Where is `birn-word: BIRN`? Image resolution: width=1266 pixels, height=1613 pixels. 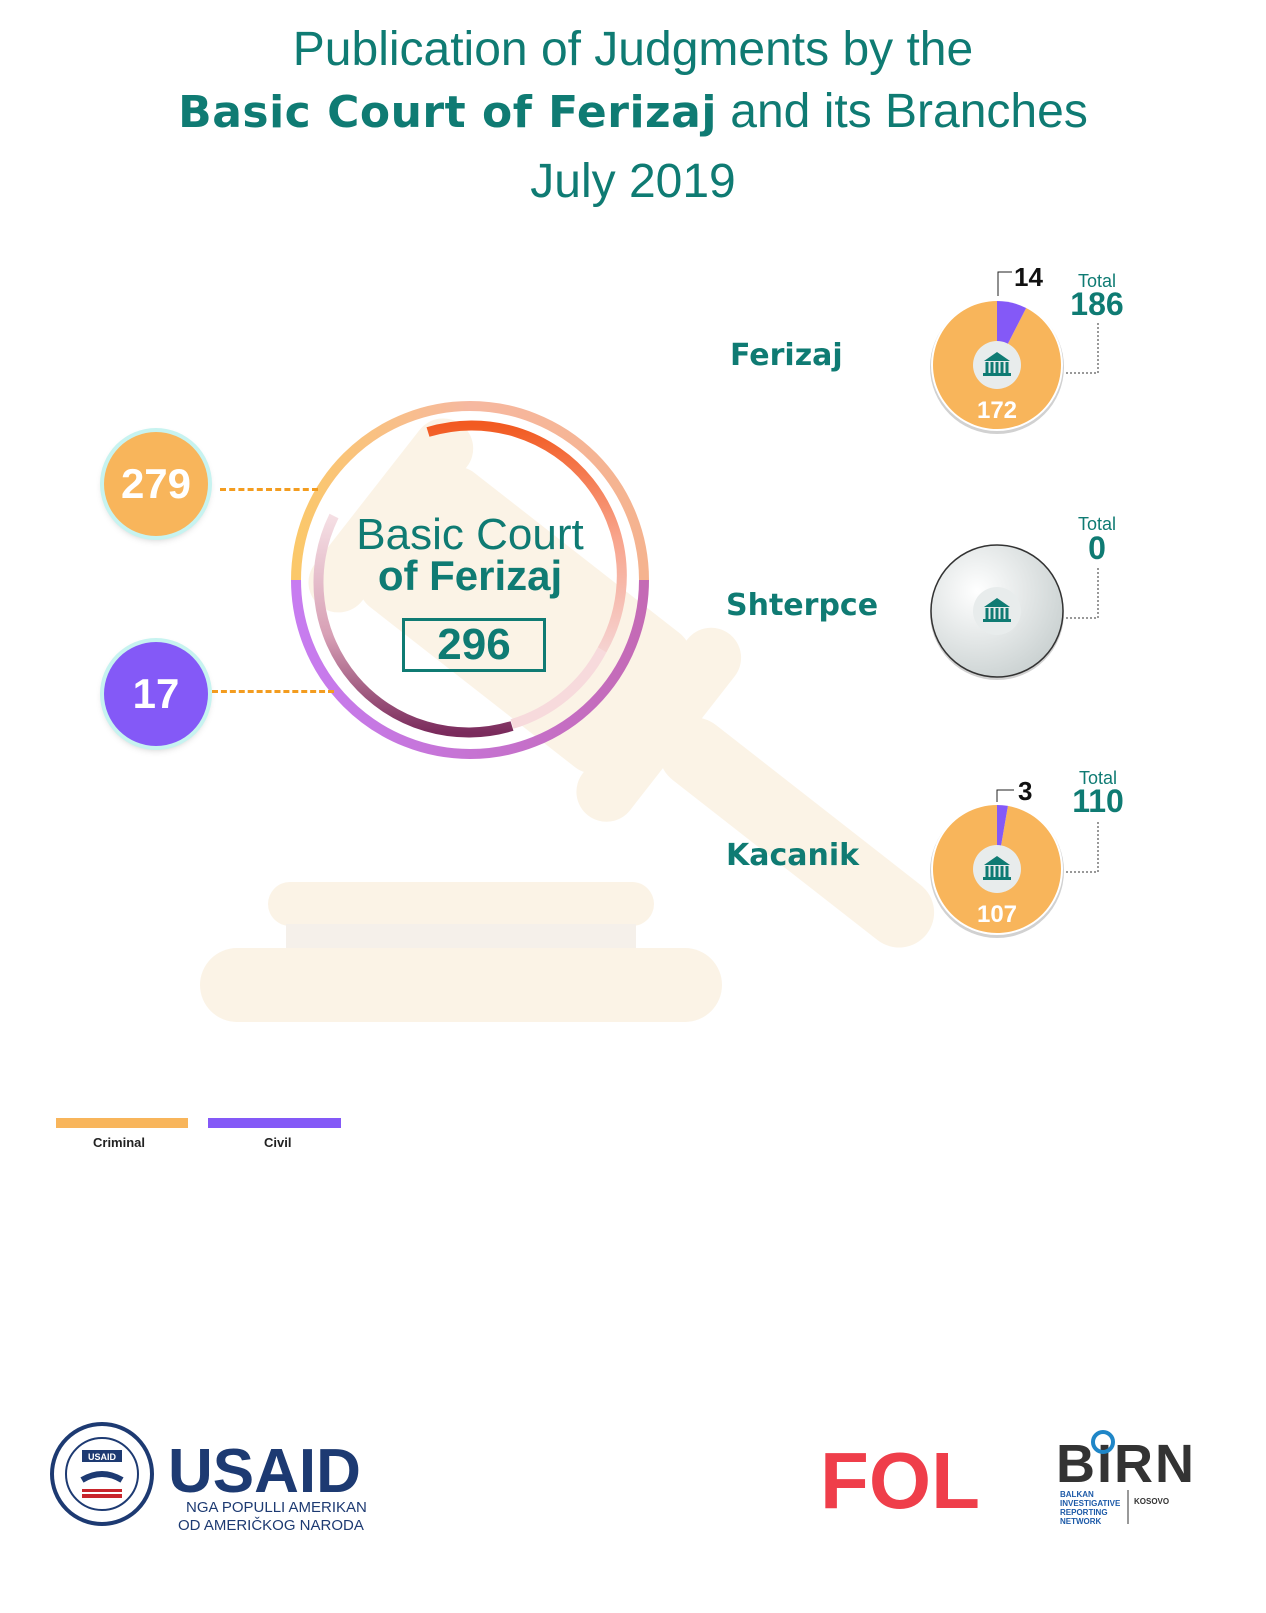
birn-word: BIRN is located at coordinates (1126, 1464).